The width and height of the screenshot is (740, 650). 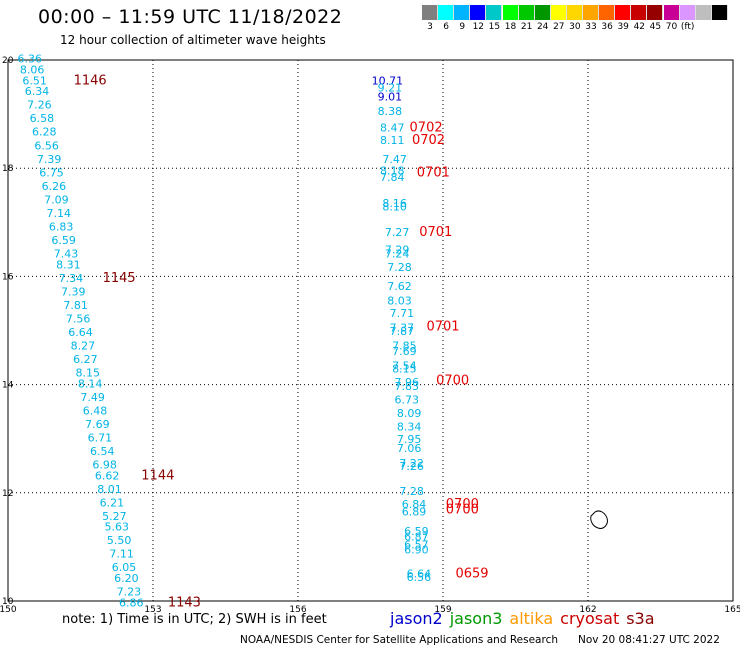 I want to click on swh-value: 7.84, so click(x=392, y=177).